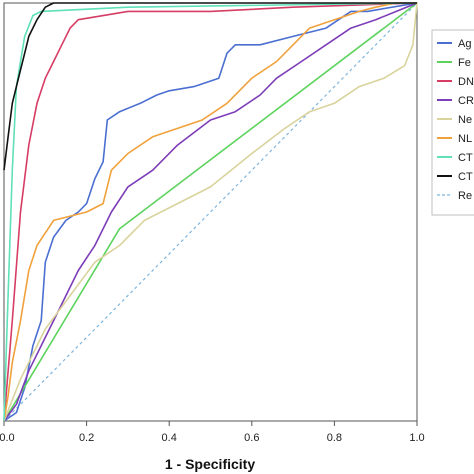  Describe the element at coordinates (465, 139) in the screenshot. I see `legend-label-nl-5: NL` at that location.